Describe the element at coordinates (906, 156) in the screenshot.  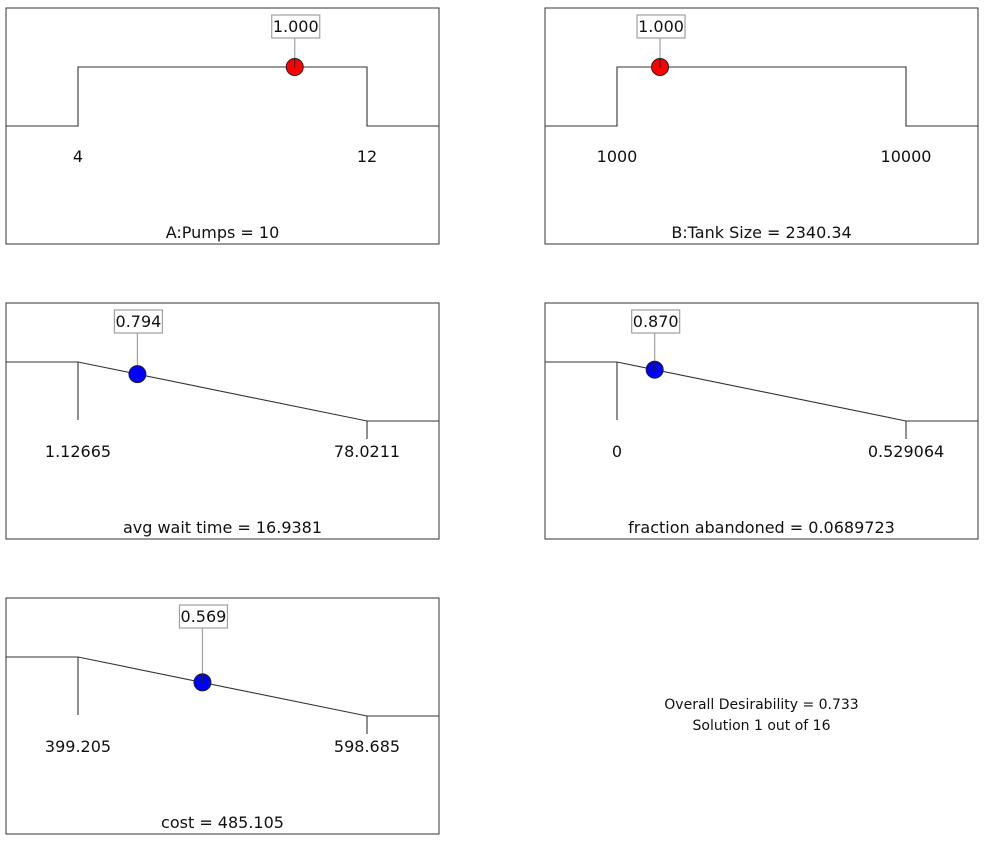
I see `b-tank-size-high-label: 10000` at that location.